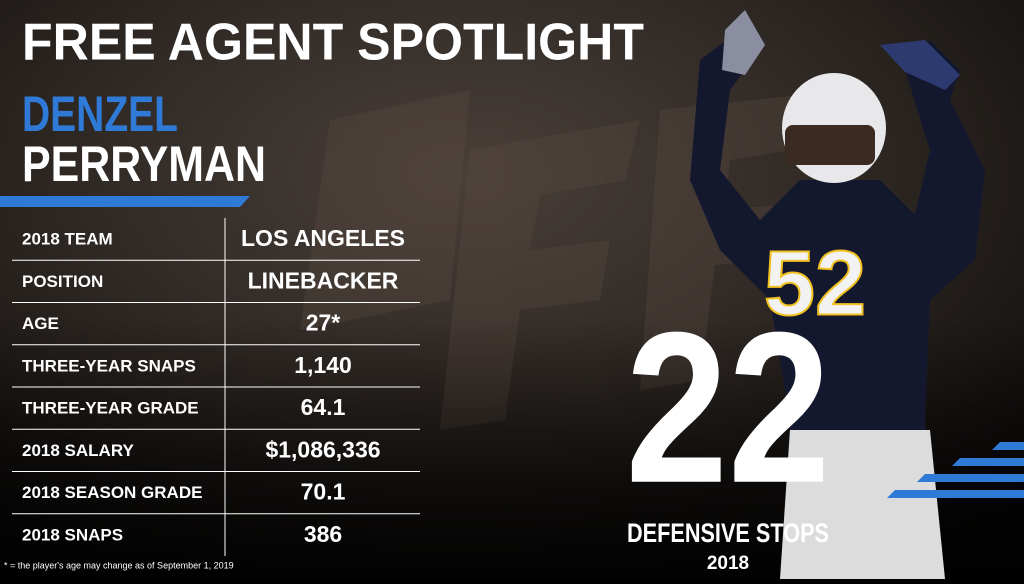 The image size is (1024, 584). What do you see at coordinates (728, 533) in the screenshot?
I see `stat-label: DEFENSIVE STOPS` at bounding box center [728, 533].